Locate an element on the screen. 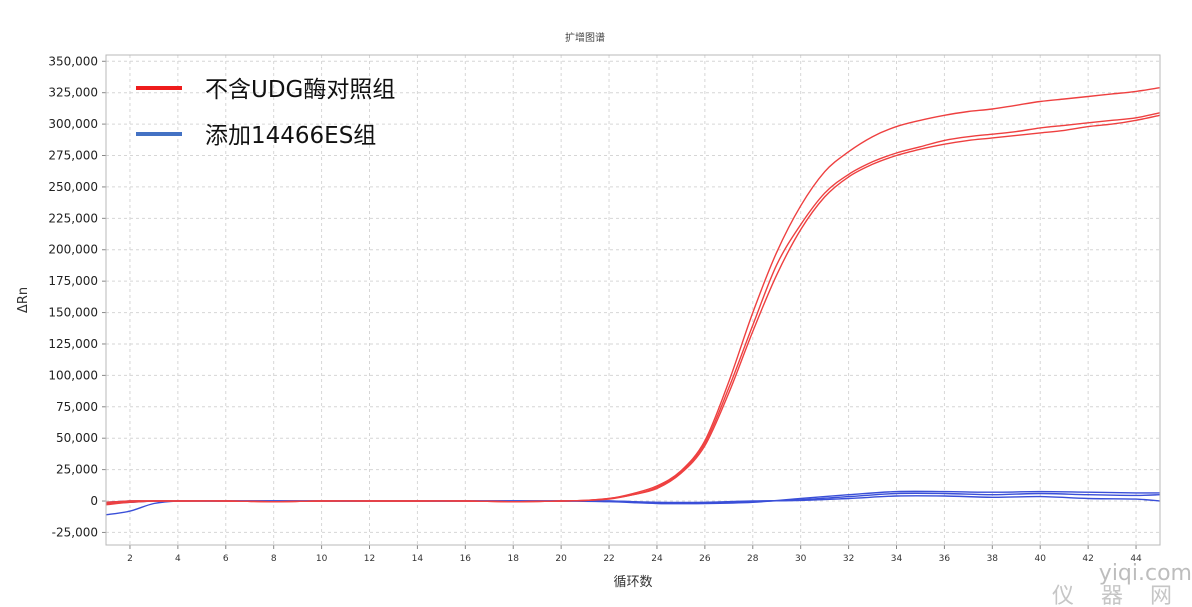 The height and width of the screenshot is (607, 1192). y-tick-label: -25,000 is located at coordinates (75, 532).